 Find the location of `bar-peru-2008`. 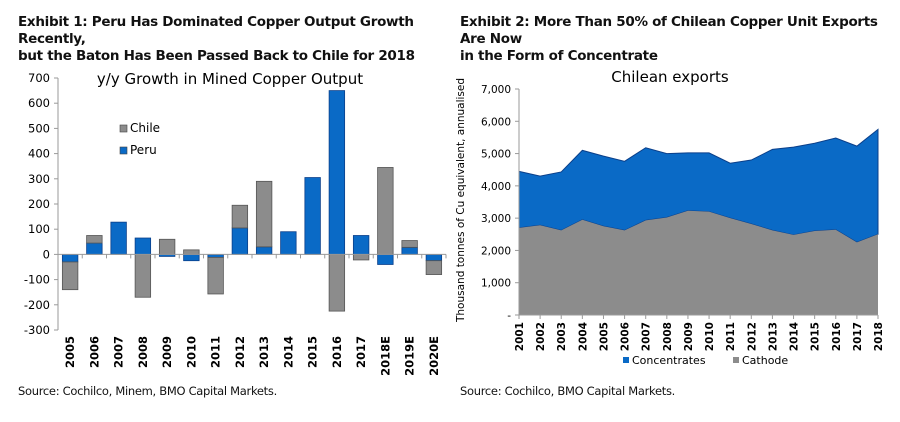

bar-peru-2008 is located at coordinates (143, 246).